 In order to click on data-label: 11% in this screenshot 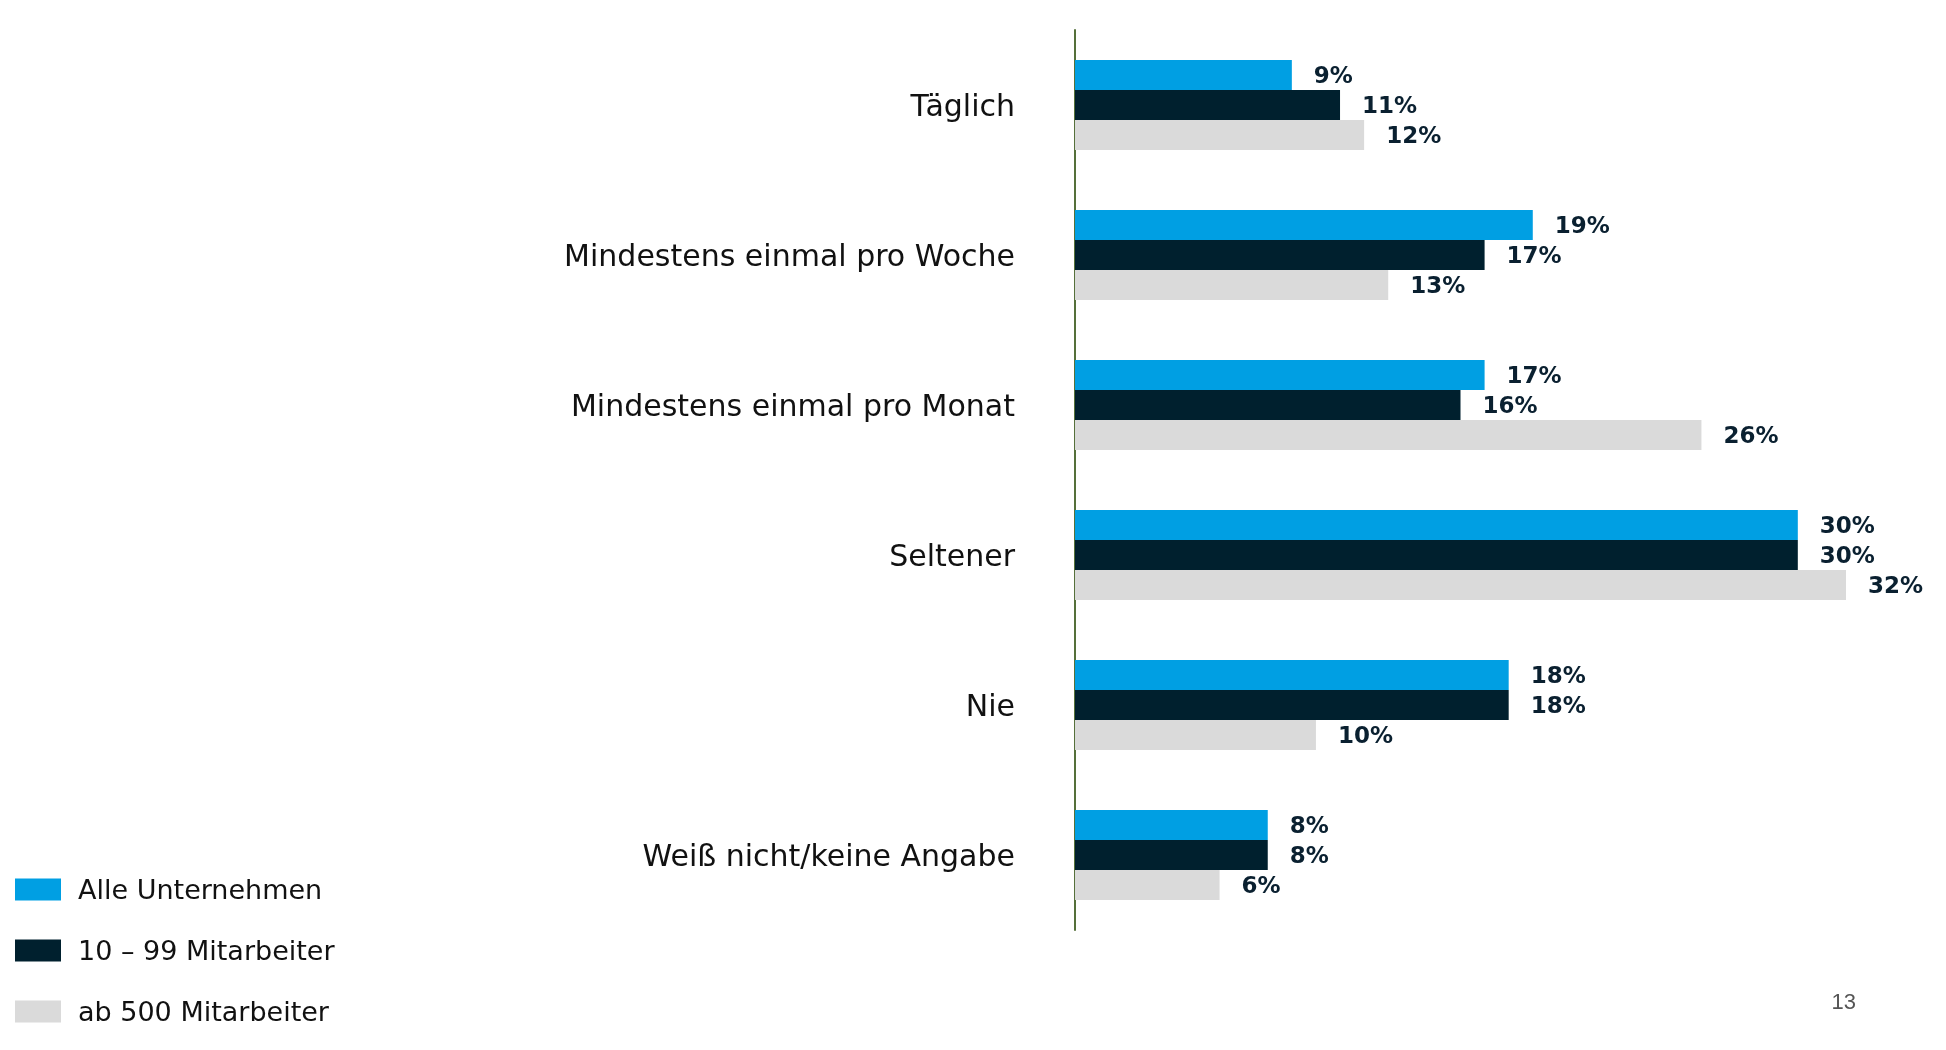, I will do `click(1390, 105)`.